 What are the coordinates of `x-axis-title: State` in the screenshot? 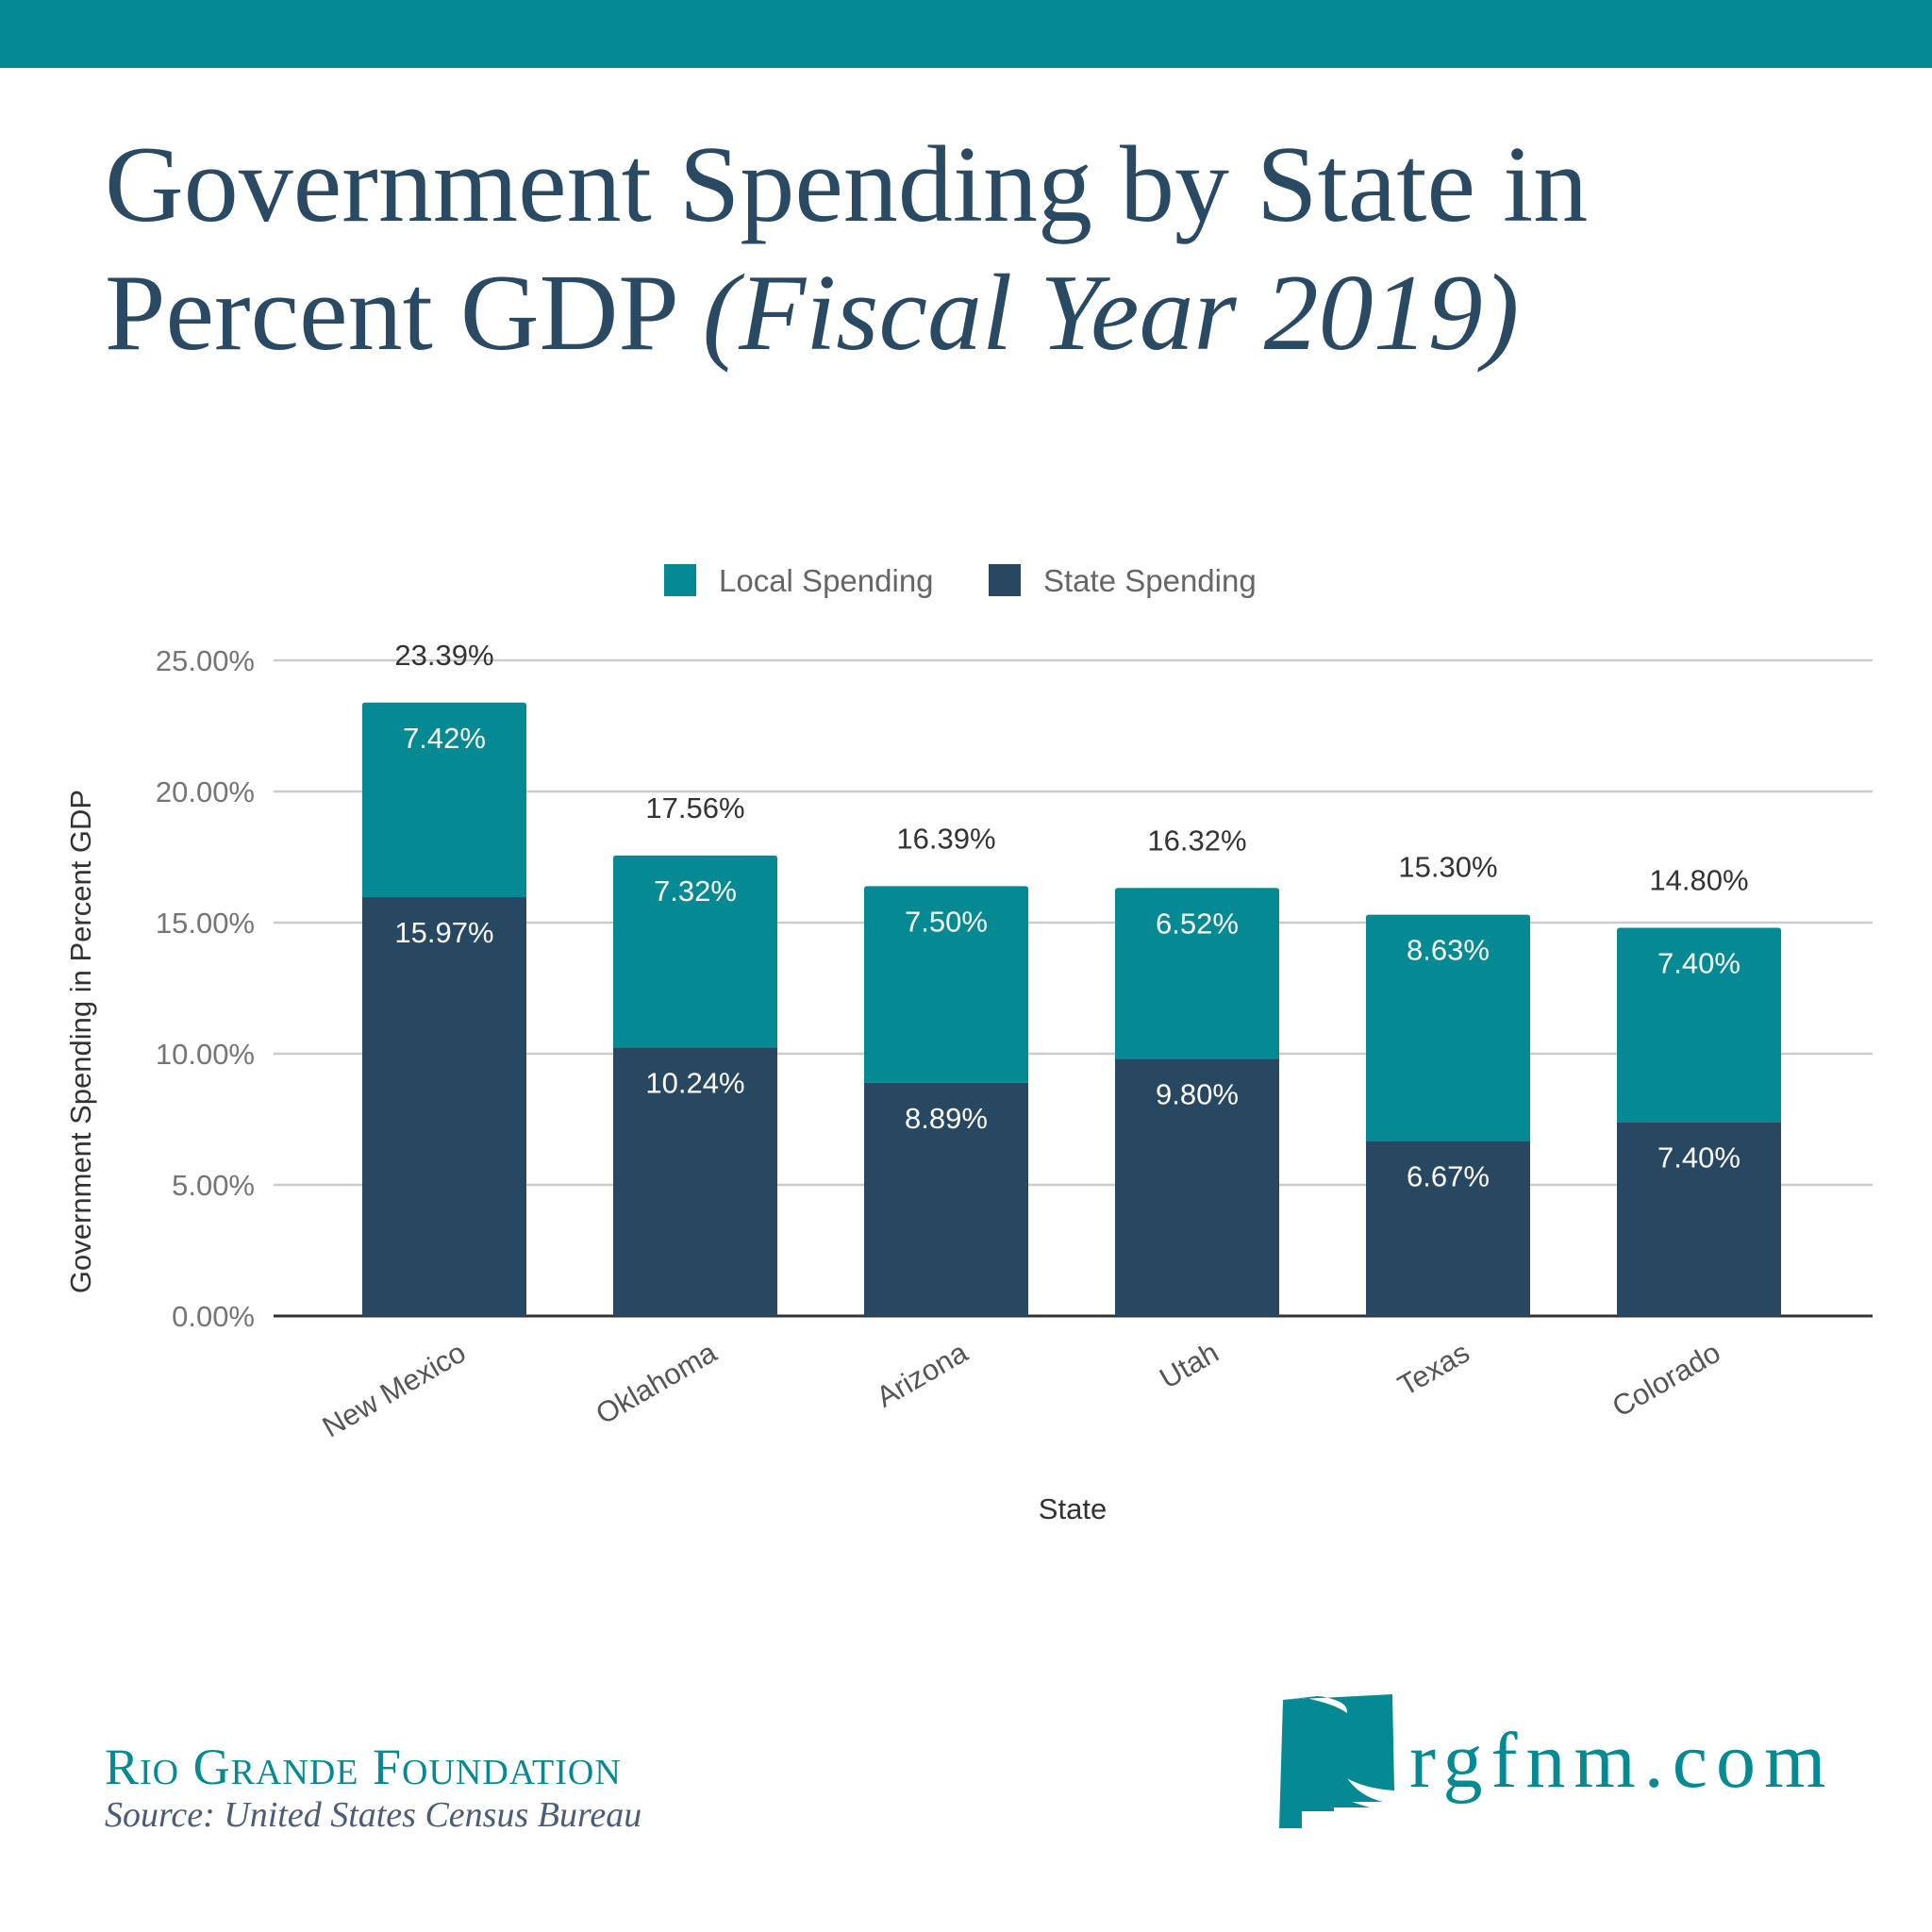 It's located at (1073, 1508).